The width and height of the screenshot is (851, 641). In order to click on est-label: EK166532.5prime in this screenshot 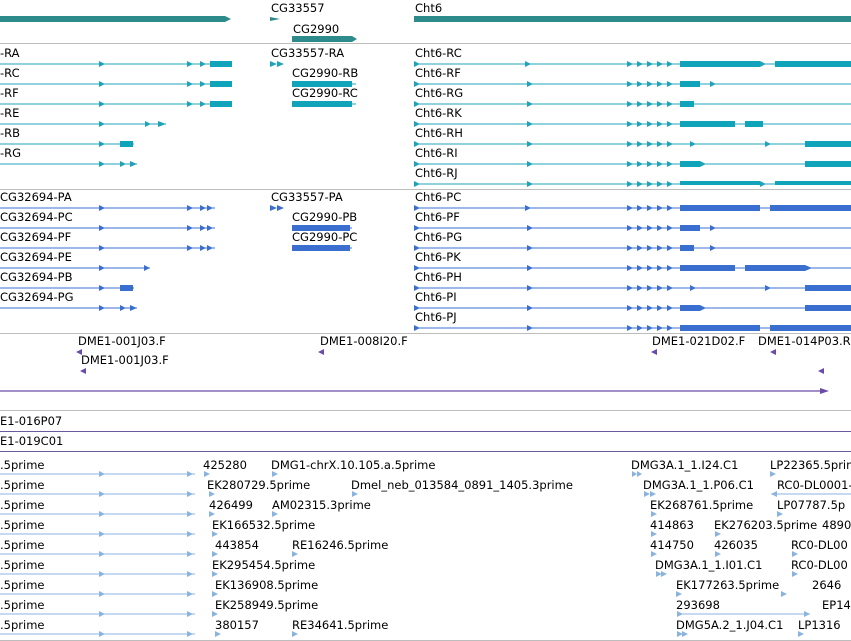, I will do `click(264, 525)`.